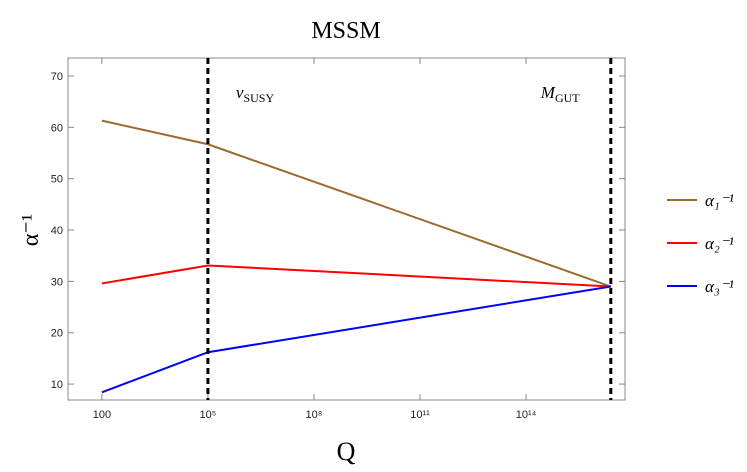 The image size is (747, 472). Describe the element at coordinates (57, 128) in the screenshot. I see `y-tick-label: 60` at that location.